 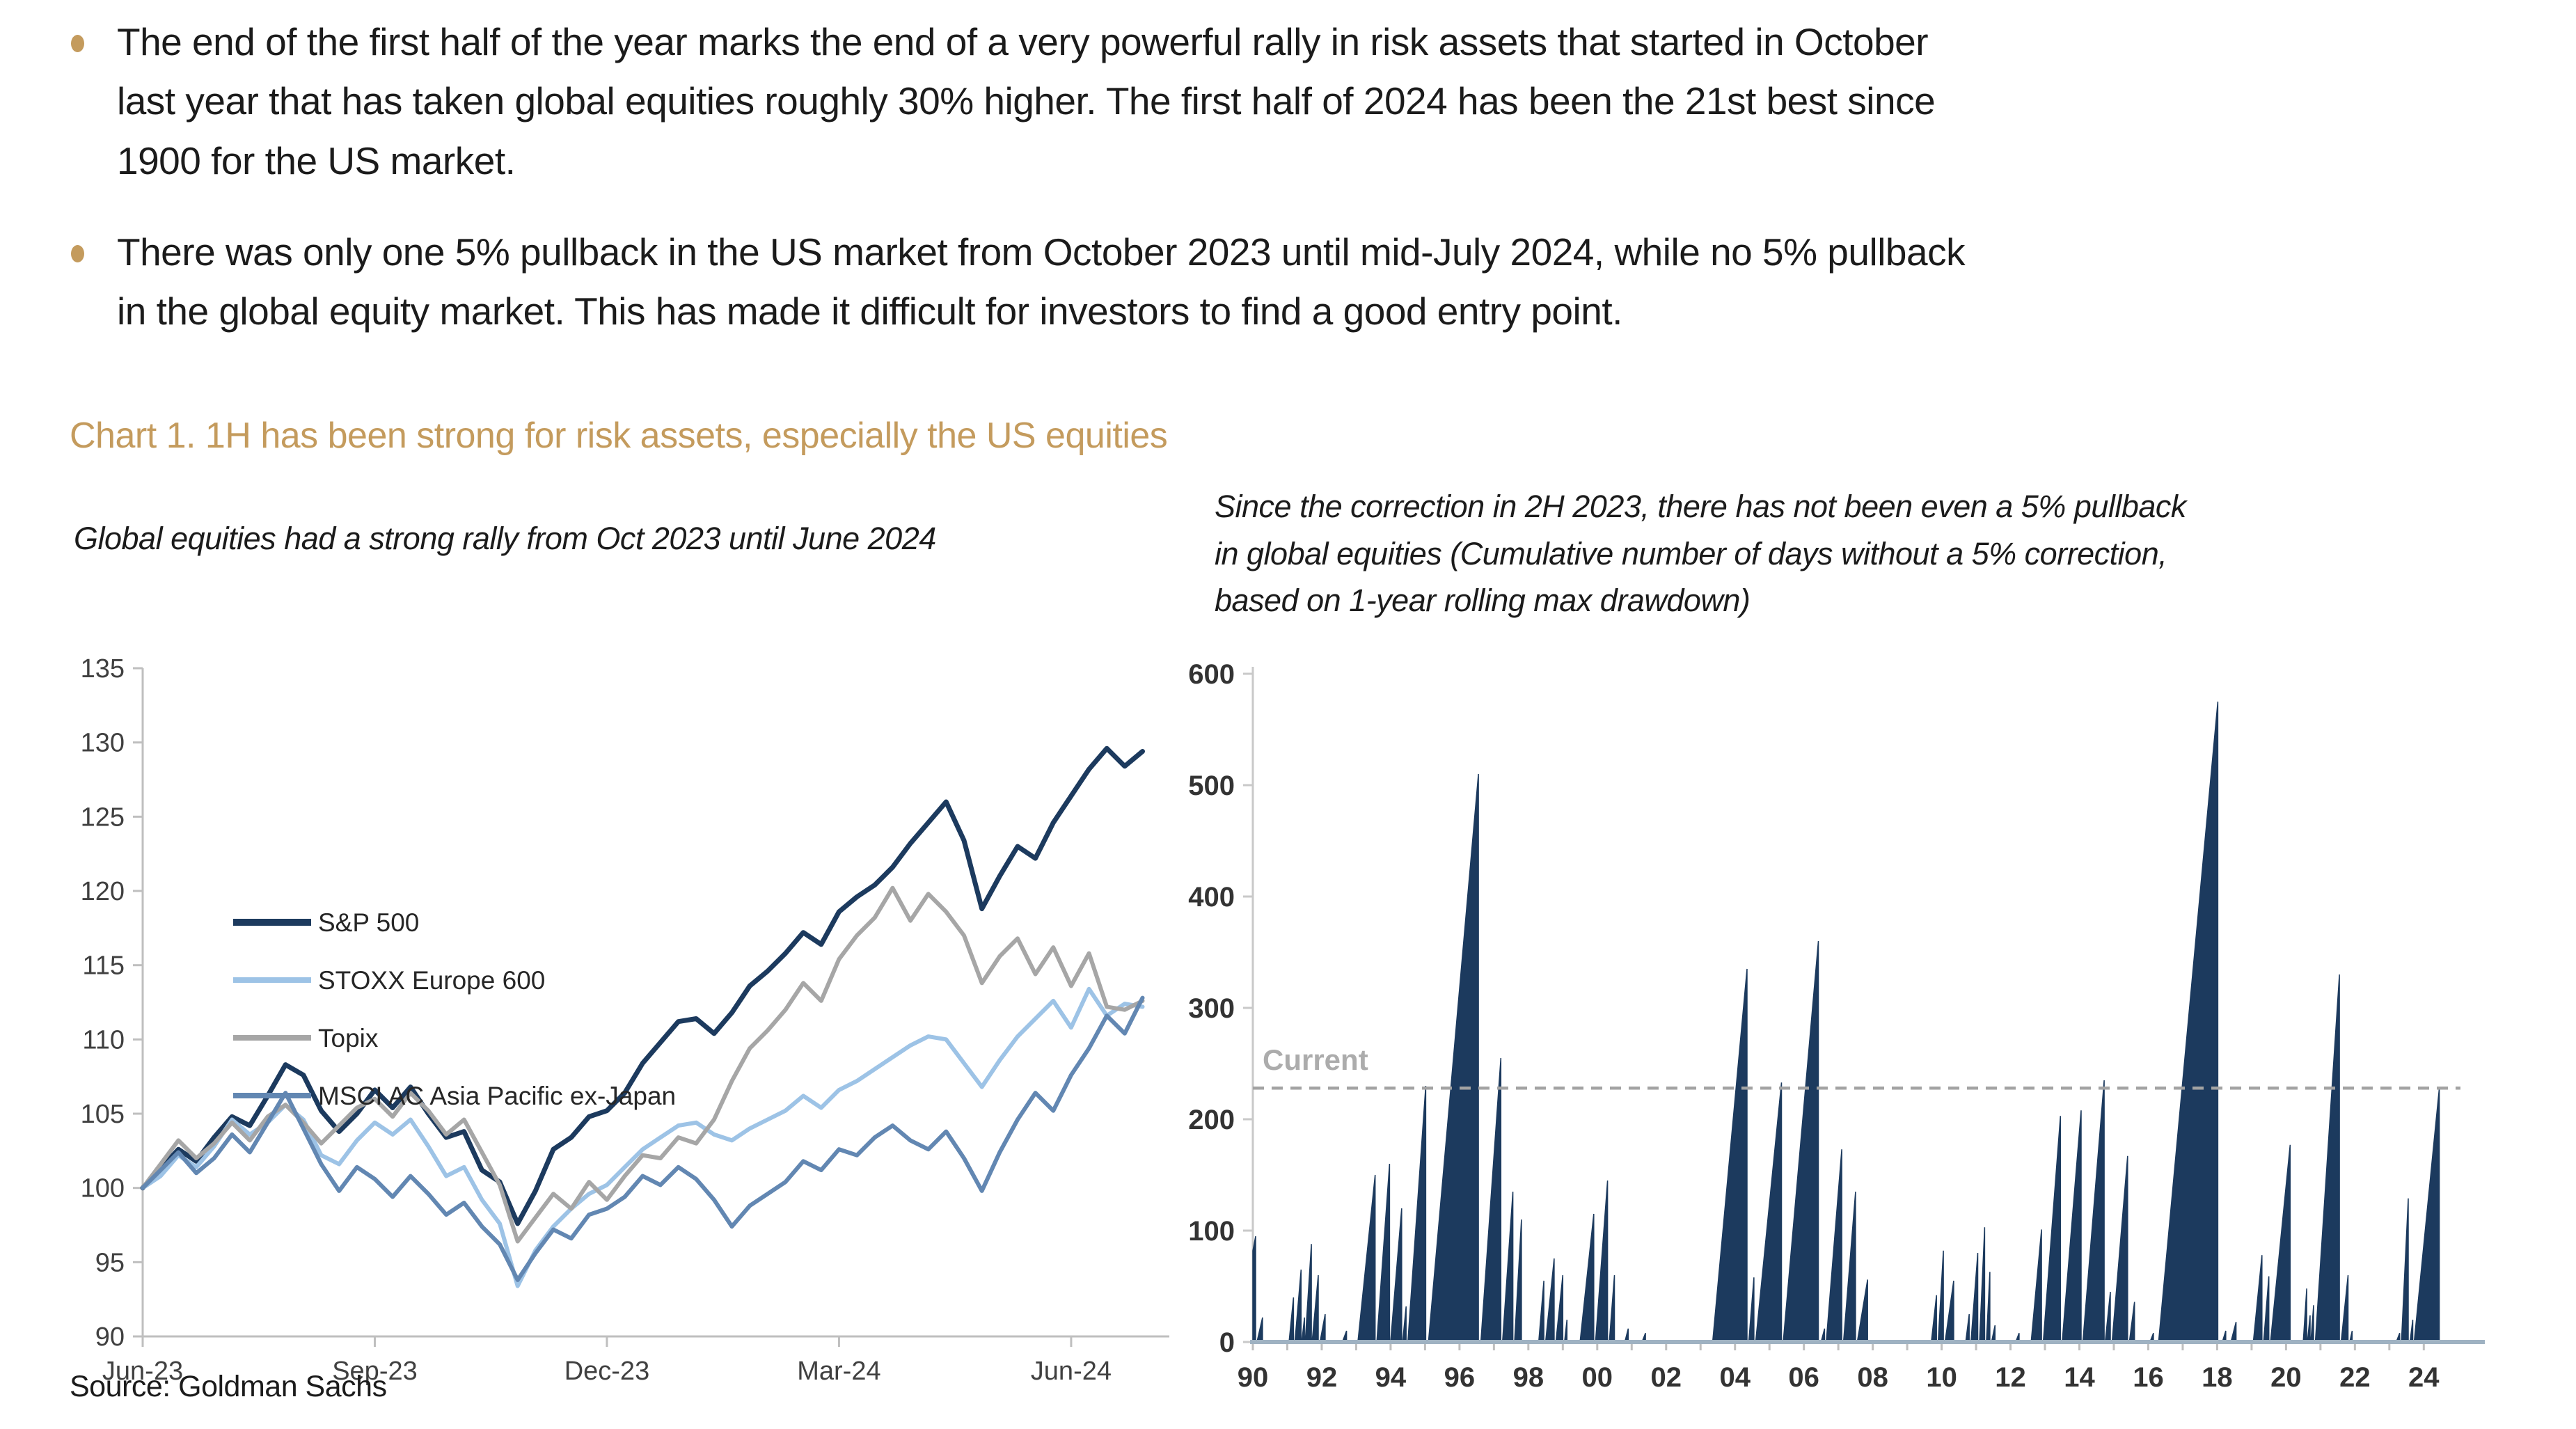 What do you see at coordinates (110, 1262) in the screenshot?
I see `tick-label: 95` at bounding box center [110, 1262].